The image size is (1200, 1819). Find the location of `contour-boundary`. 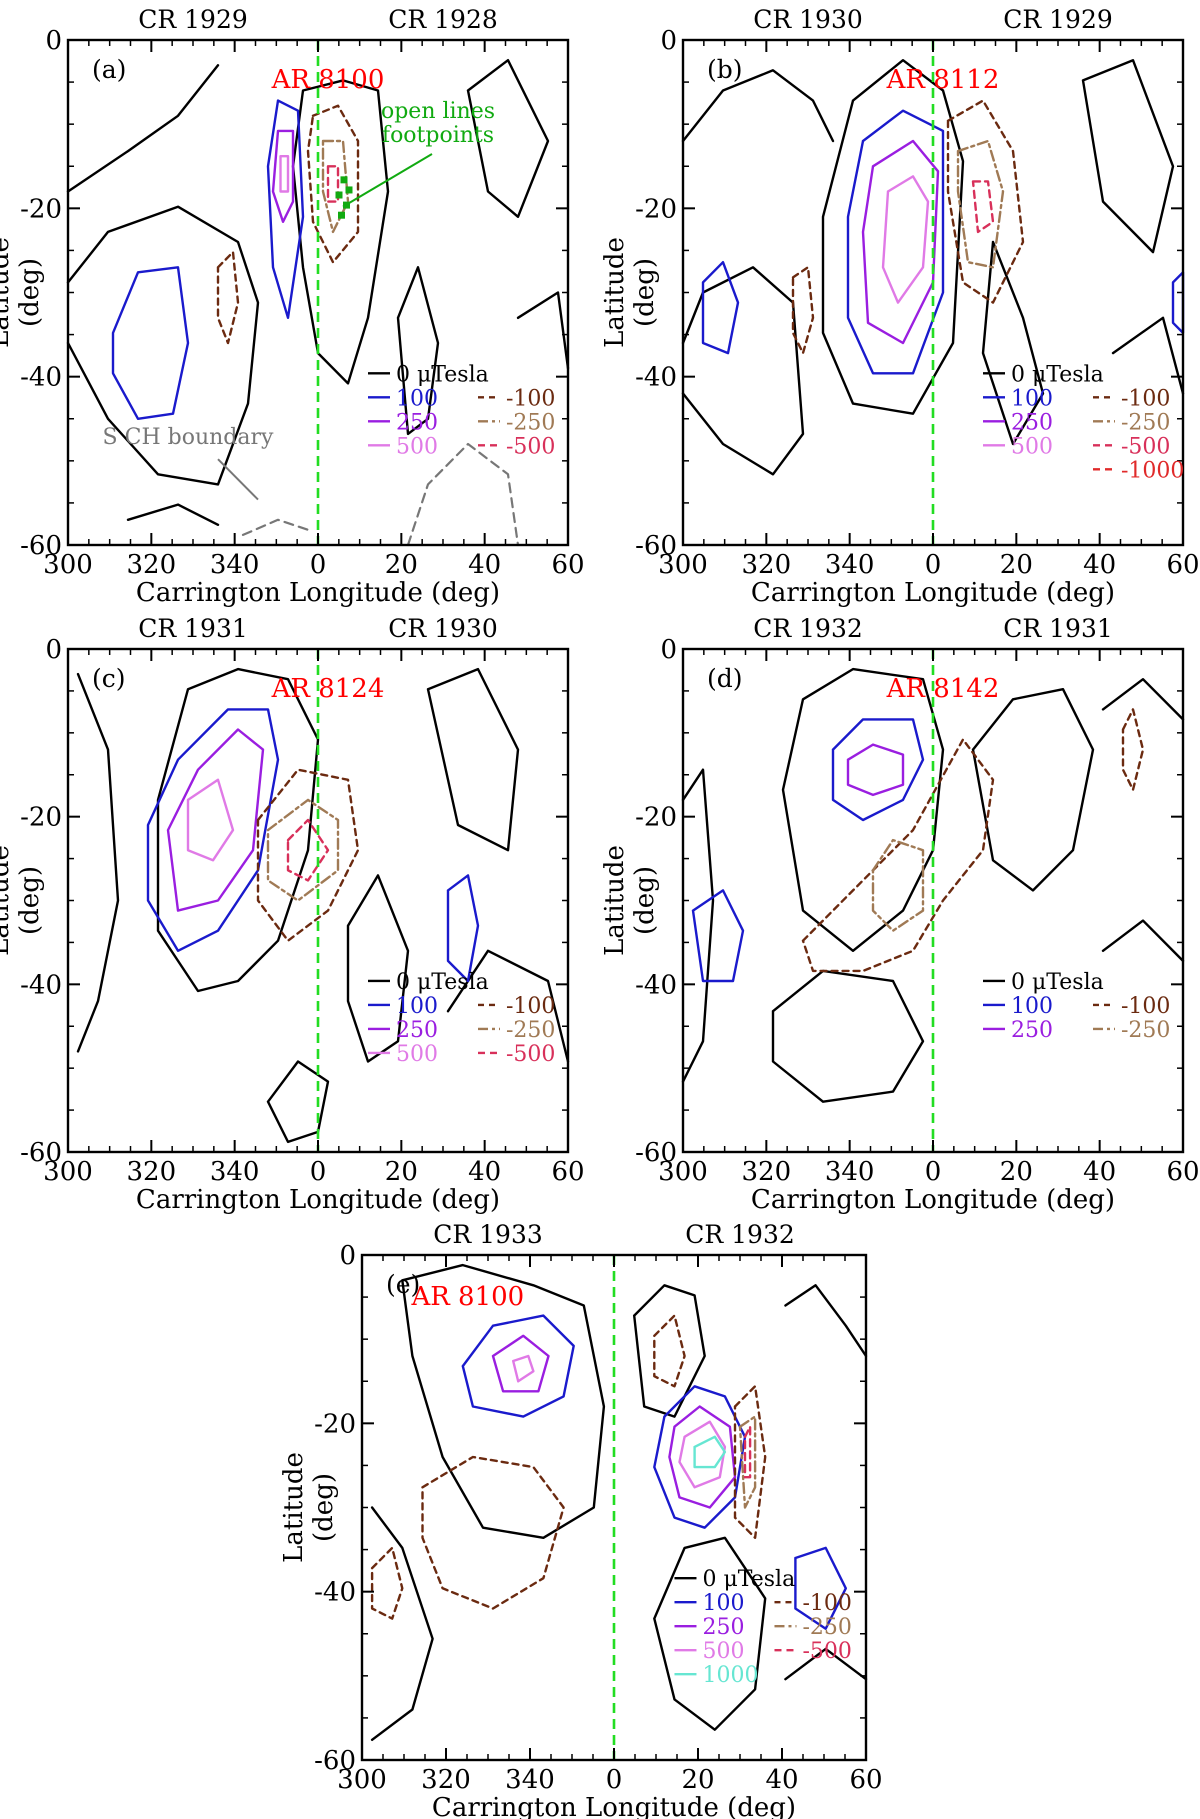

contour-boundary is located at coordinates (275, 527).